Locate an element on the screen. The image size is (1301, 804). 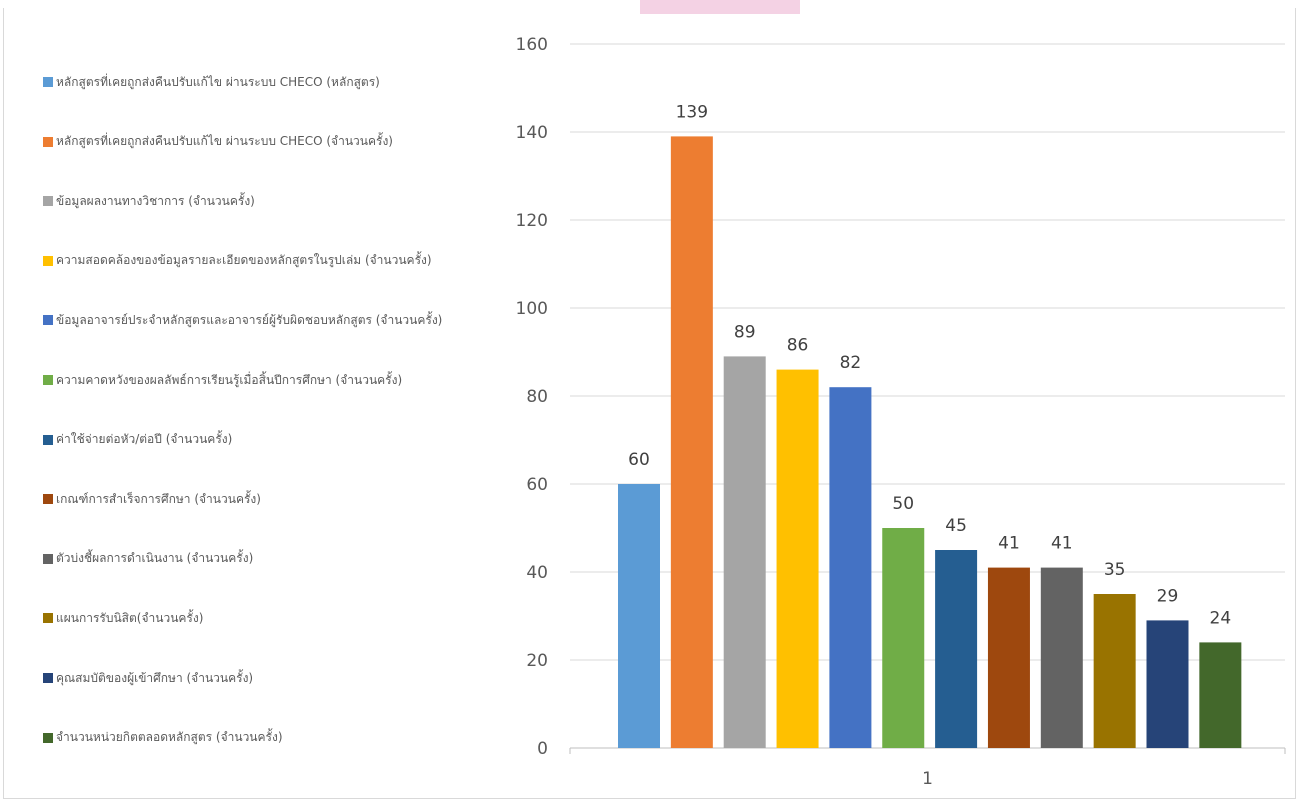
bar-data-label: 35 is located at coordinates (1115, 570).